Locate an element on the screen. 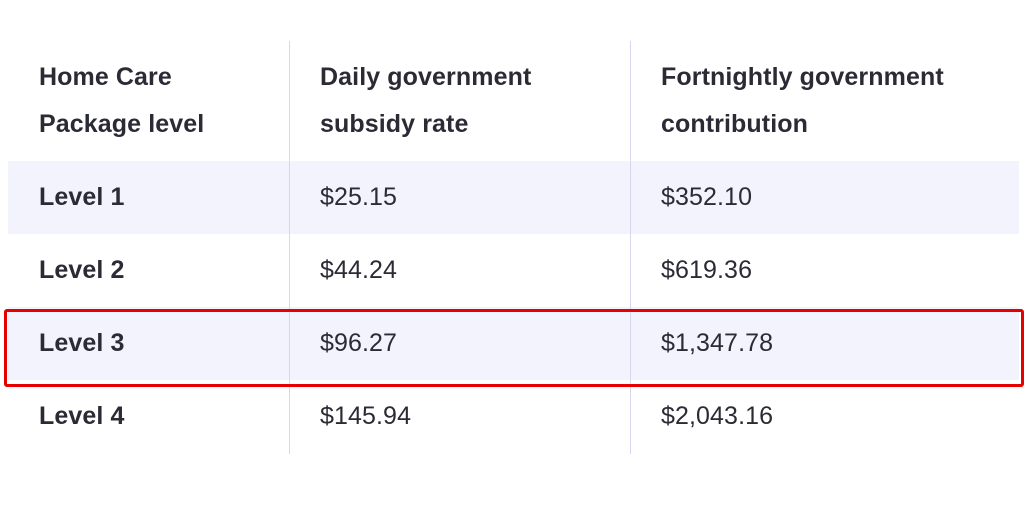  header-fortnightly-contribution: Fortnightly government contribution is located at coordinates (824, 101).